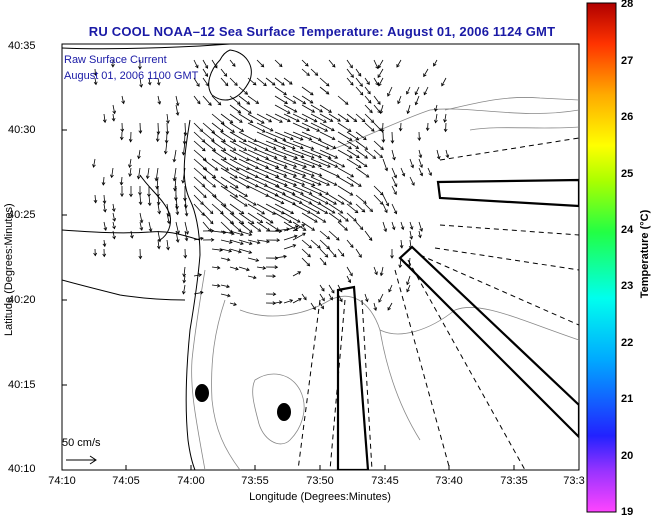 This screenshot has height=518, width=651. I want to click on scale-arrow, so click(81, 460).